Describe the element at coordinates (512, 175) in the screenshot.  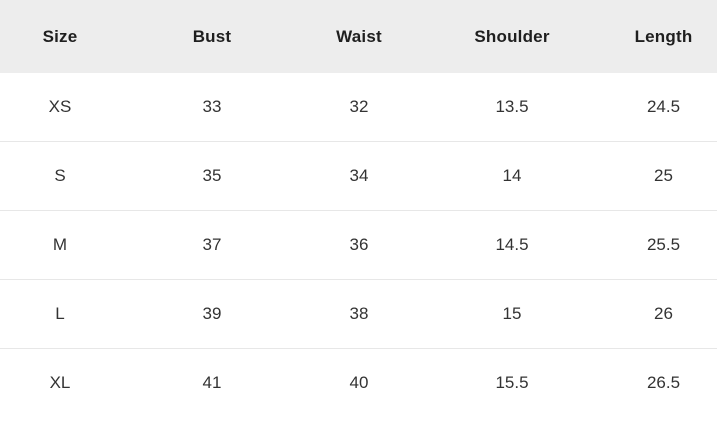
I see `cell-s-shoulder: 14` at that location.